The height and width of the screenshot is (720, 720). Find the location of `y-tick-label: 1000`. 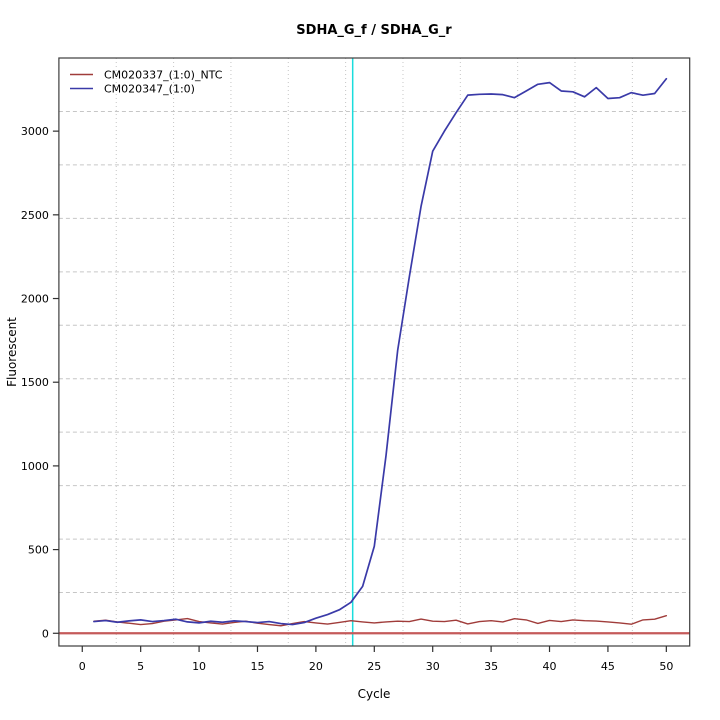

y-tick-label: 1000 is located at coordinates (35, 466).